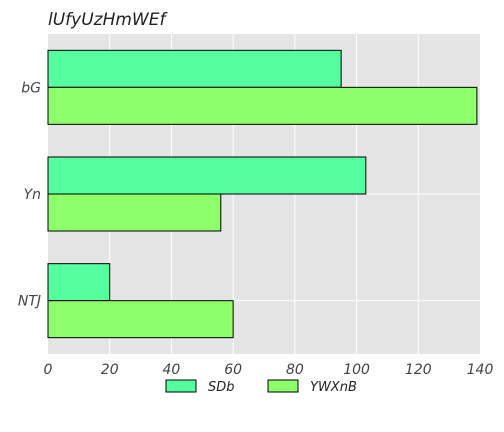 This screenshot has height=432, width=504. Describe the element at coordinates (480, 370) in the screenshot. I see `x-tick-label: 140` at that location.